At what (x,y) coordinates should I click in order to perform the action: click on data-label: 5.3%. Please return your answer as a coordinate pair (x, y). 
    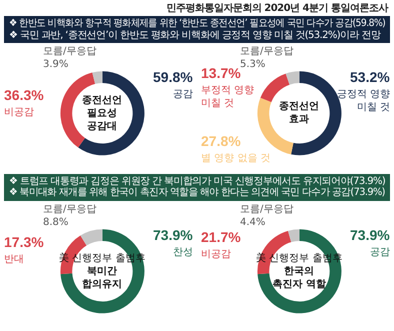
    Looking at the image, I should click on (253, 64).